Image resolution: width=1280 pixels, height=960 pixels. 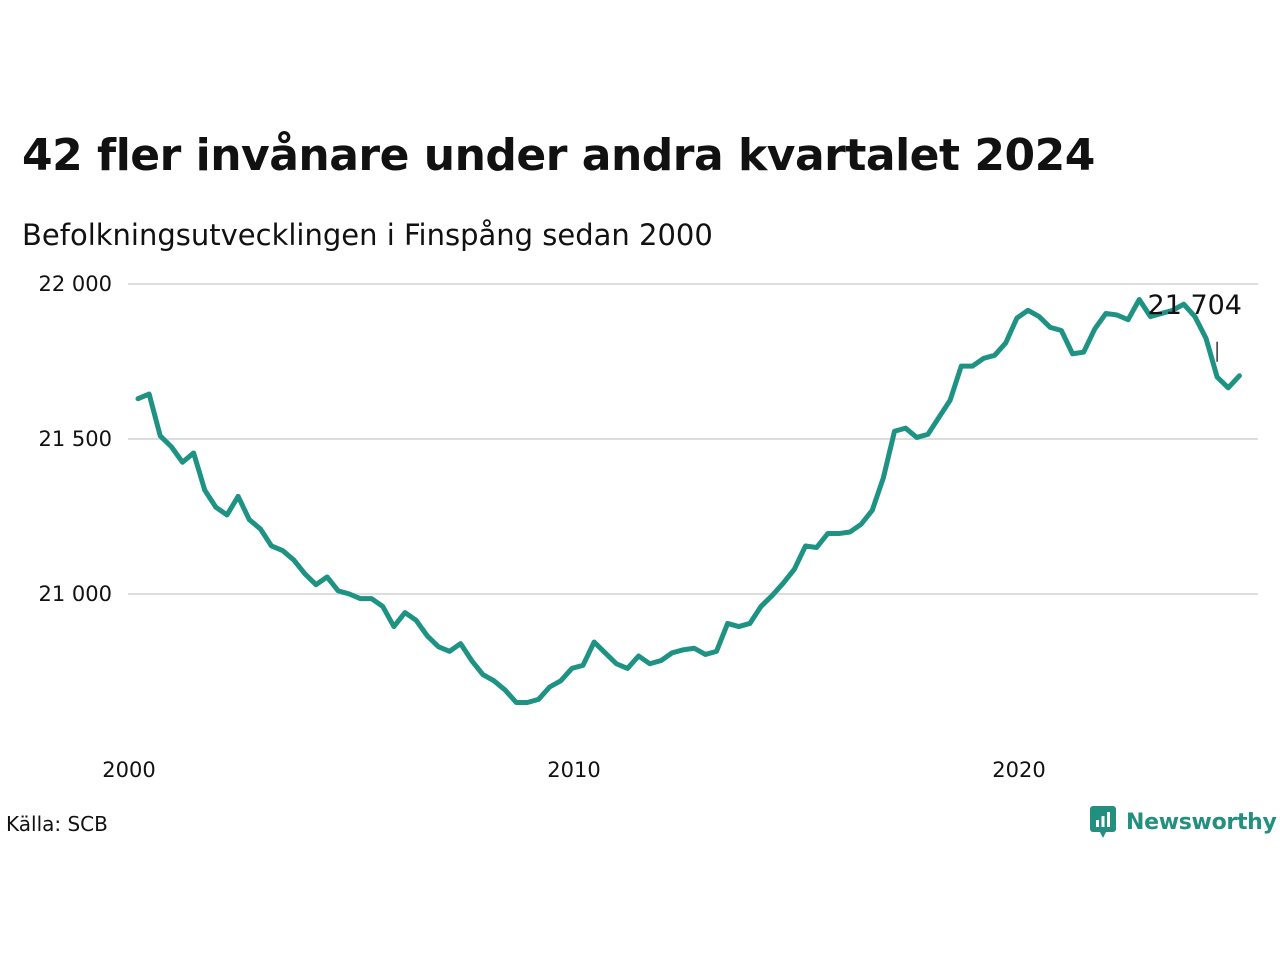 I want to click on annotation-label: 21 704, so click(x=1195, y=305).